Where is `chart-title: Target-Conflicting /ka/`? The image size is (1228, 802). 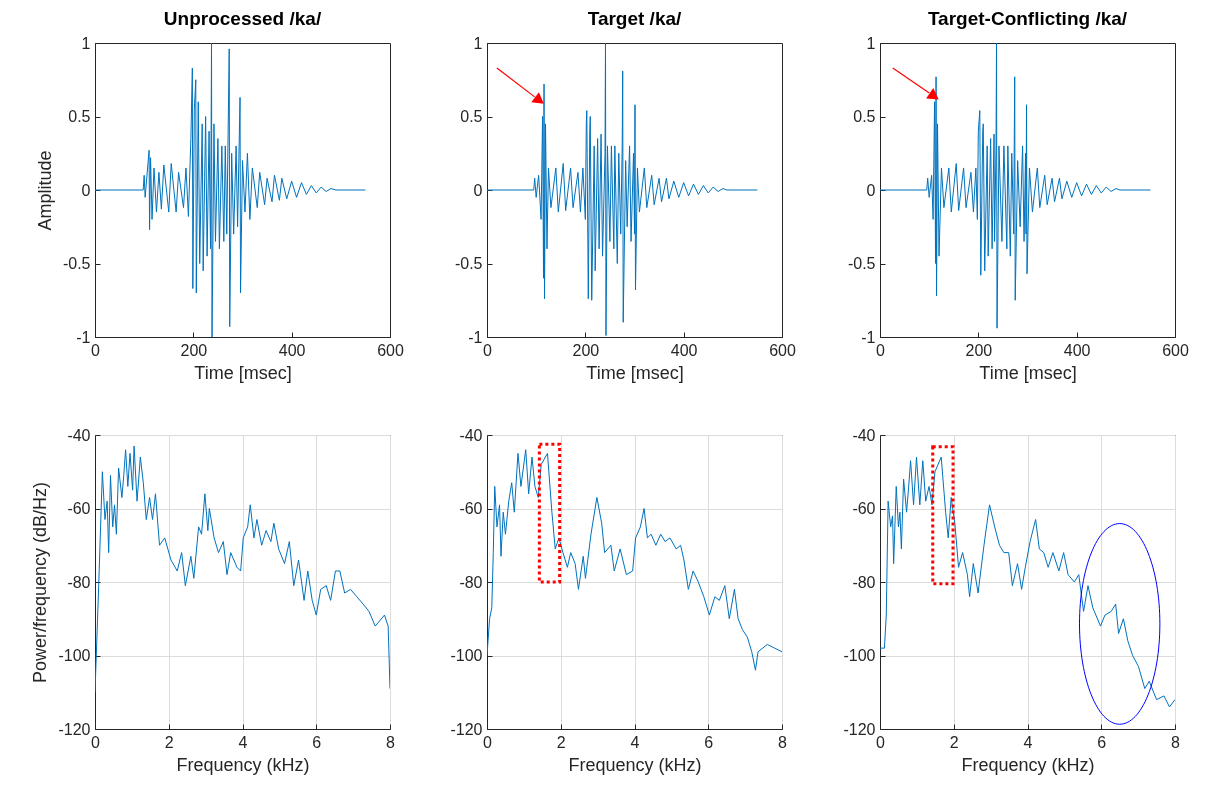 chart-title: Target-Conflicting /ka/ is located at coordinates (1027, 18).